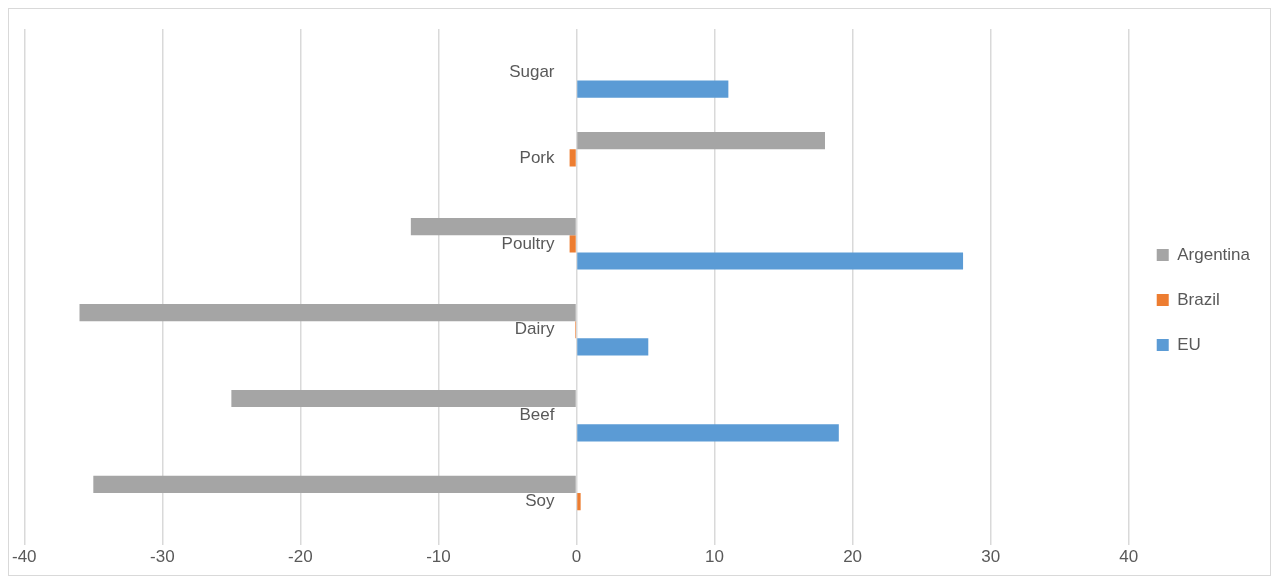  What do you see at coordinates (532, 71) in the screenshot?
I see `y-tick-label: Sugar` at bounding box center [532, 71].